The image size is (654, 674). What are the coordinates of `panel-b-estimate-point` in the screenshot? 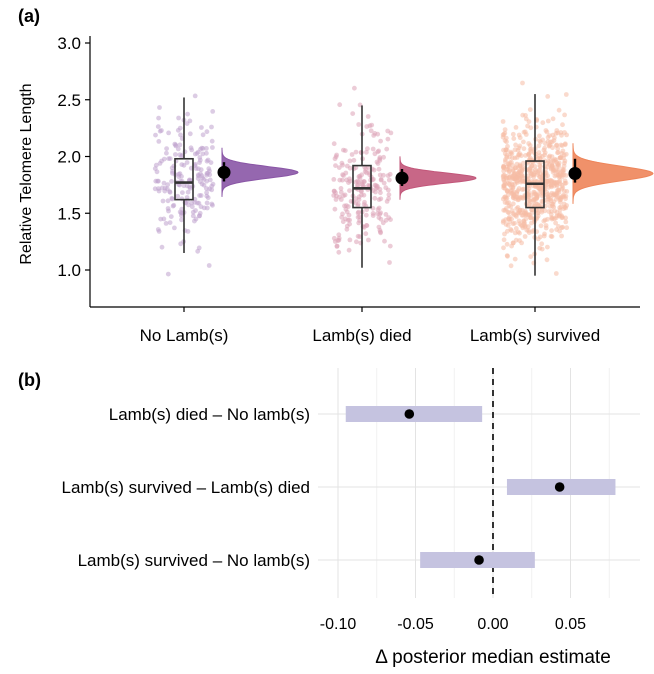 It's located at (559, 487).